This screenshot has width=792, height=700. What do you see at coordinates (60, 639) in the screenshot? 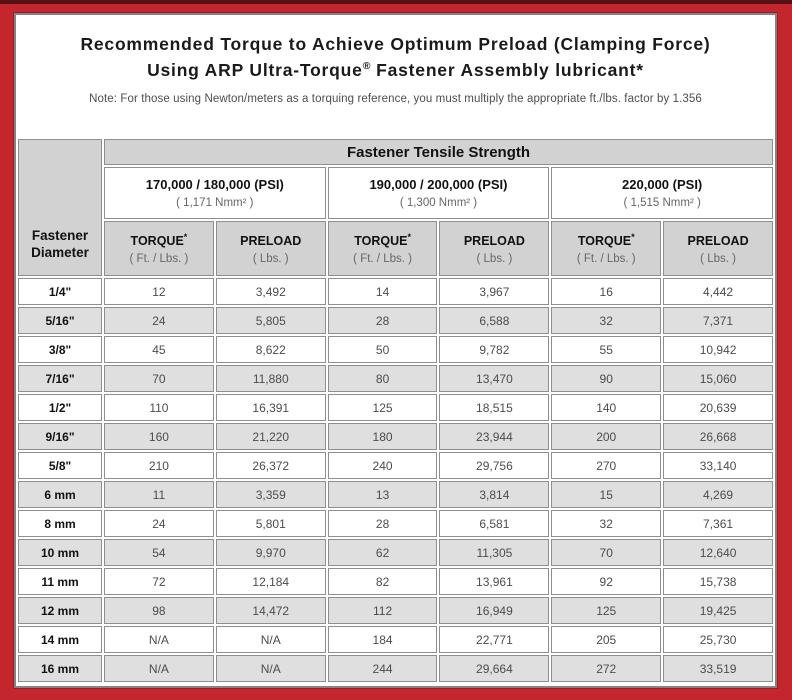
I see `diameter-cell: 14 mm` at bounding box center [60, 639].